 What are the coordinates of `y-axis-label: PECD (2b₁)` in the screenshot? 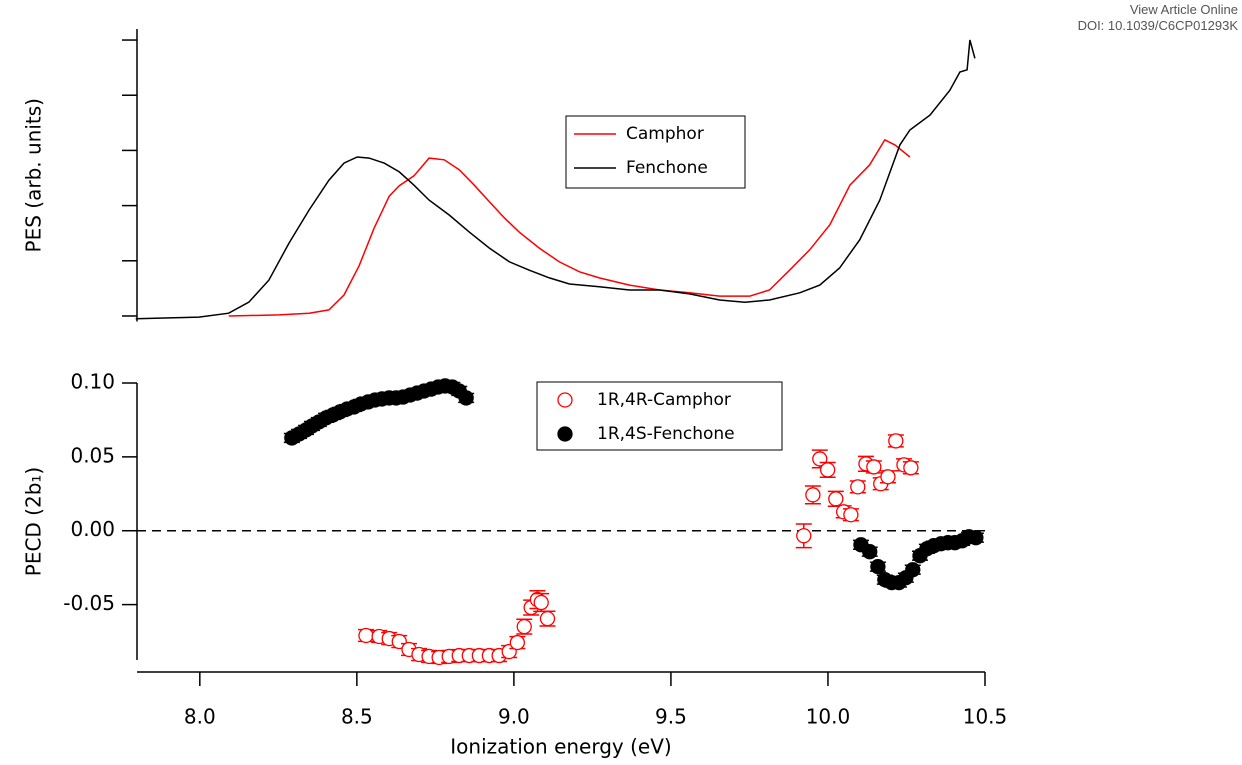 It's located at (34, 521).